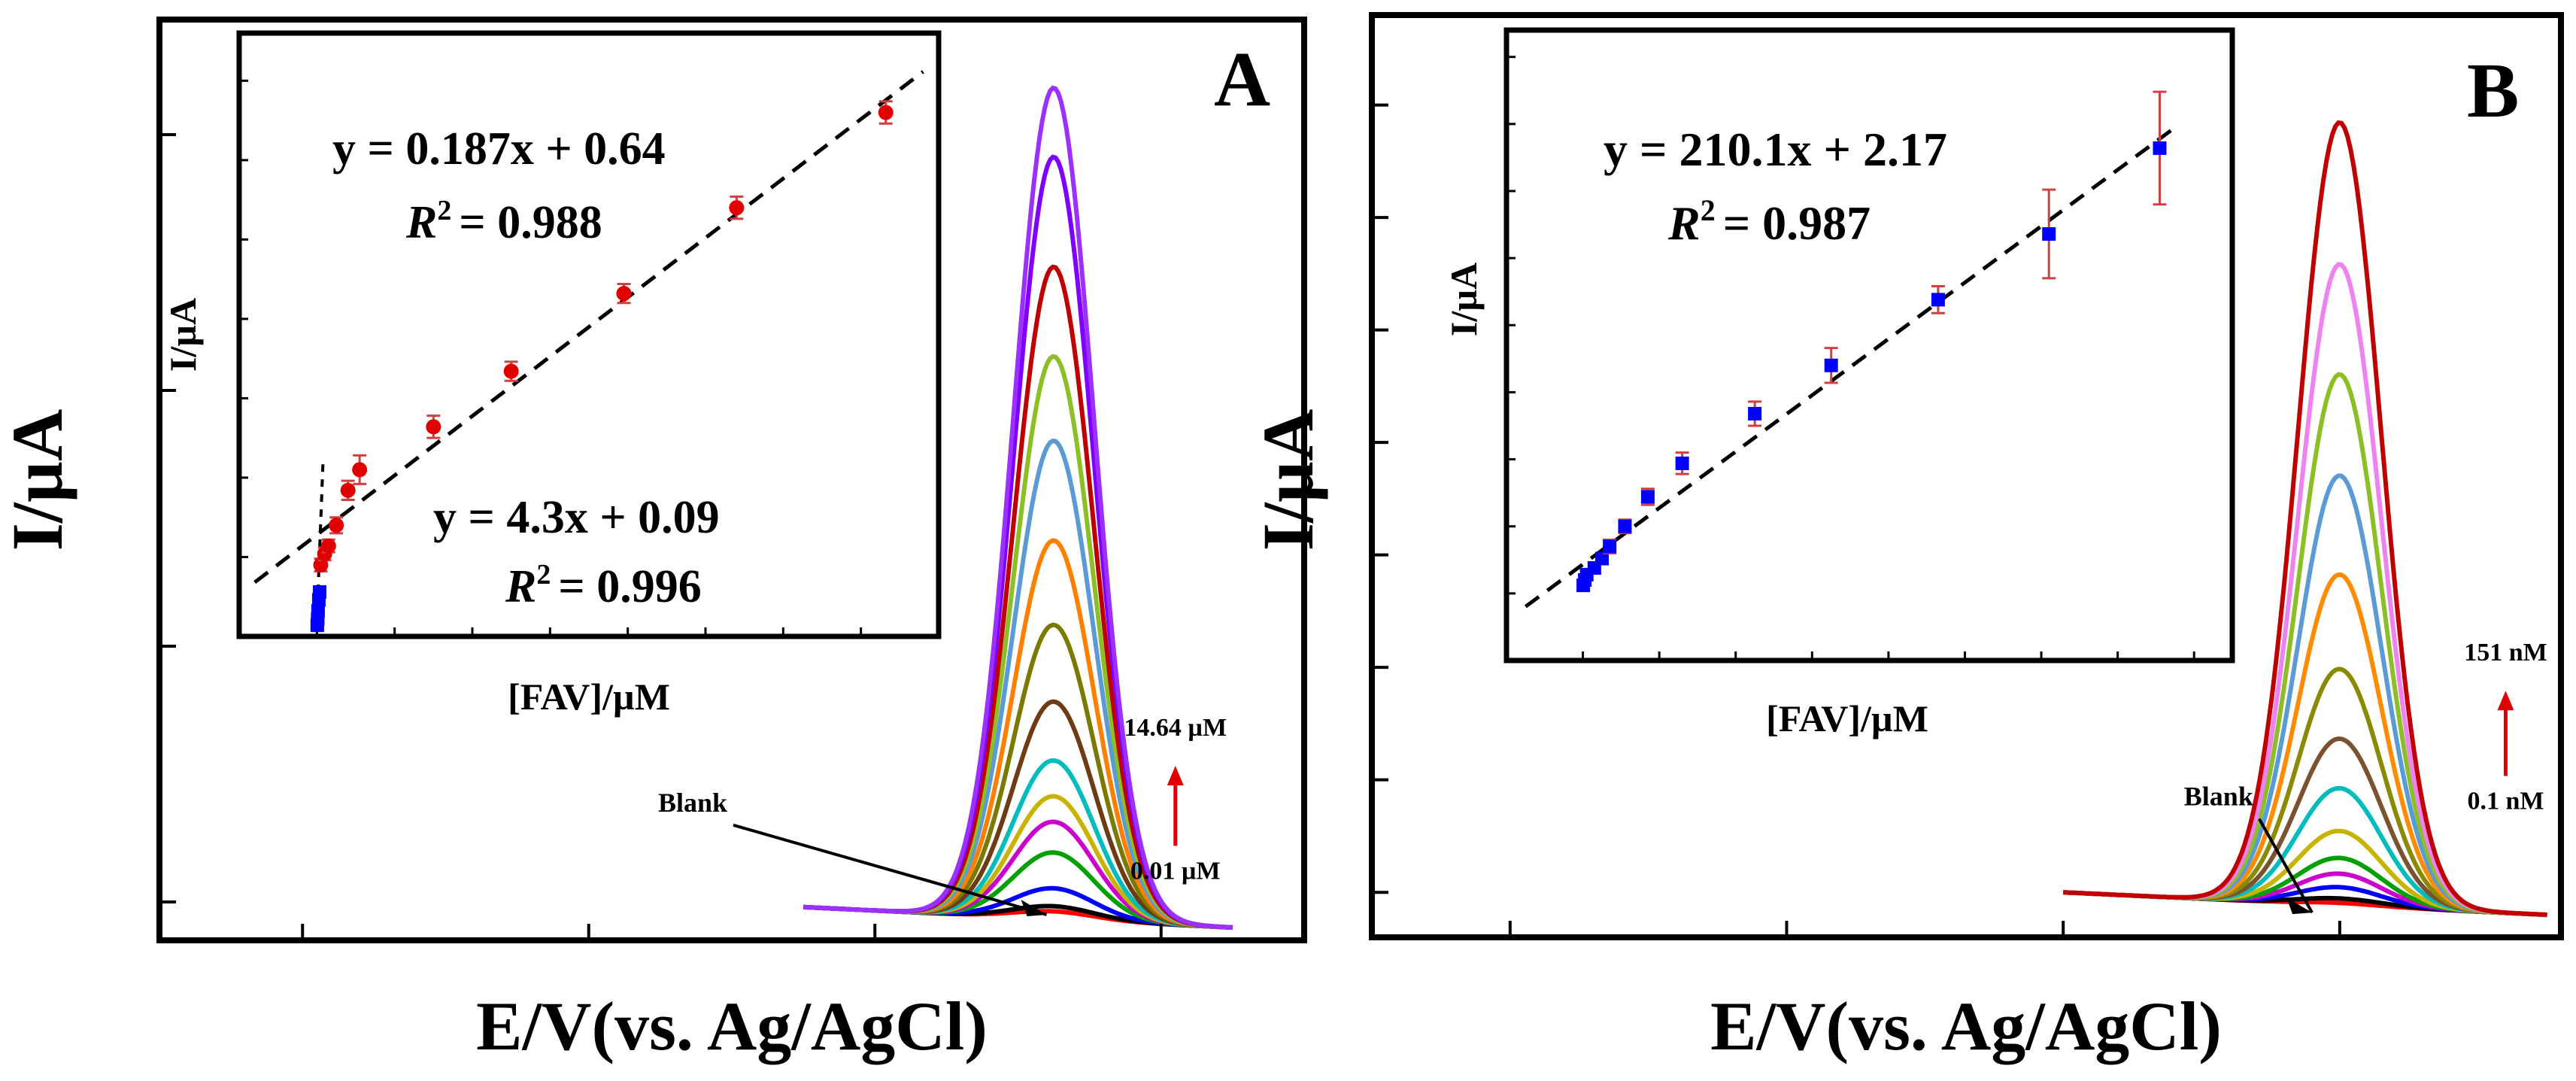 Image resolution: width=2576 pixels, height=1081 pixels. I want to click on panel-a-inset-xlabel: [FAV]/µM, so click(589, 697).